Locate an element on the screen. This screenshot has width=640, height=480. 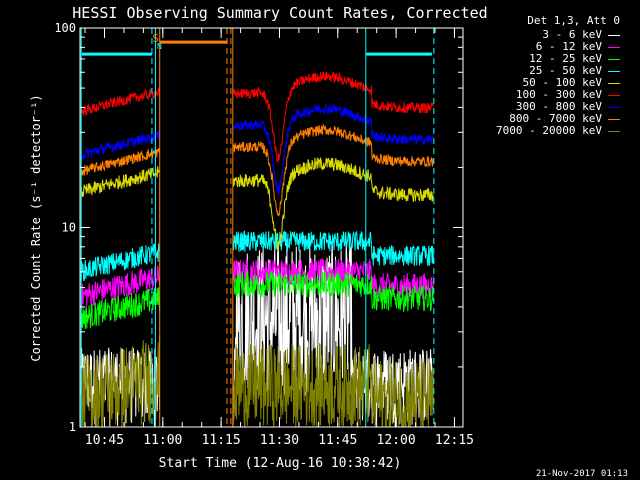
legend-item: 25 - 50 keV is located at coordinates (574, 70).